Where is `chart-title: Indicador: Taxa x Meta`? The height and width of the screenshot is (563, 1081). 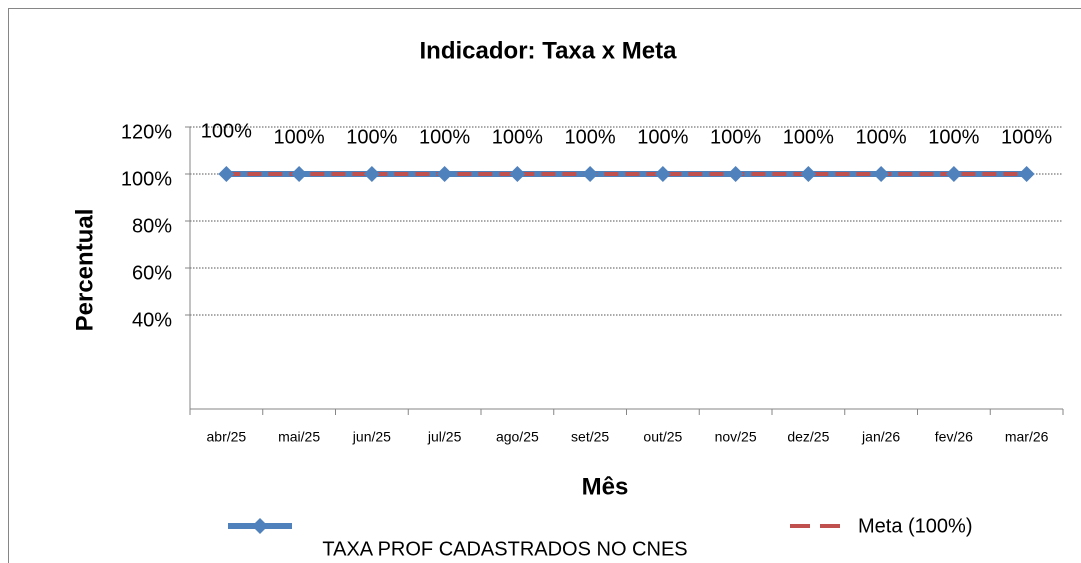
chart-title: Indicador: Taxa x Meta is located at coordinates (549, 50).